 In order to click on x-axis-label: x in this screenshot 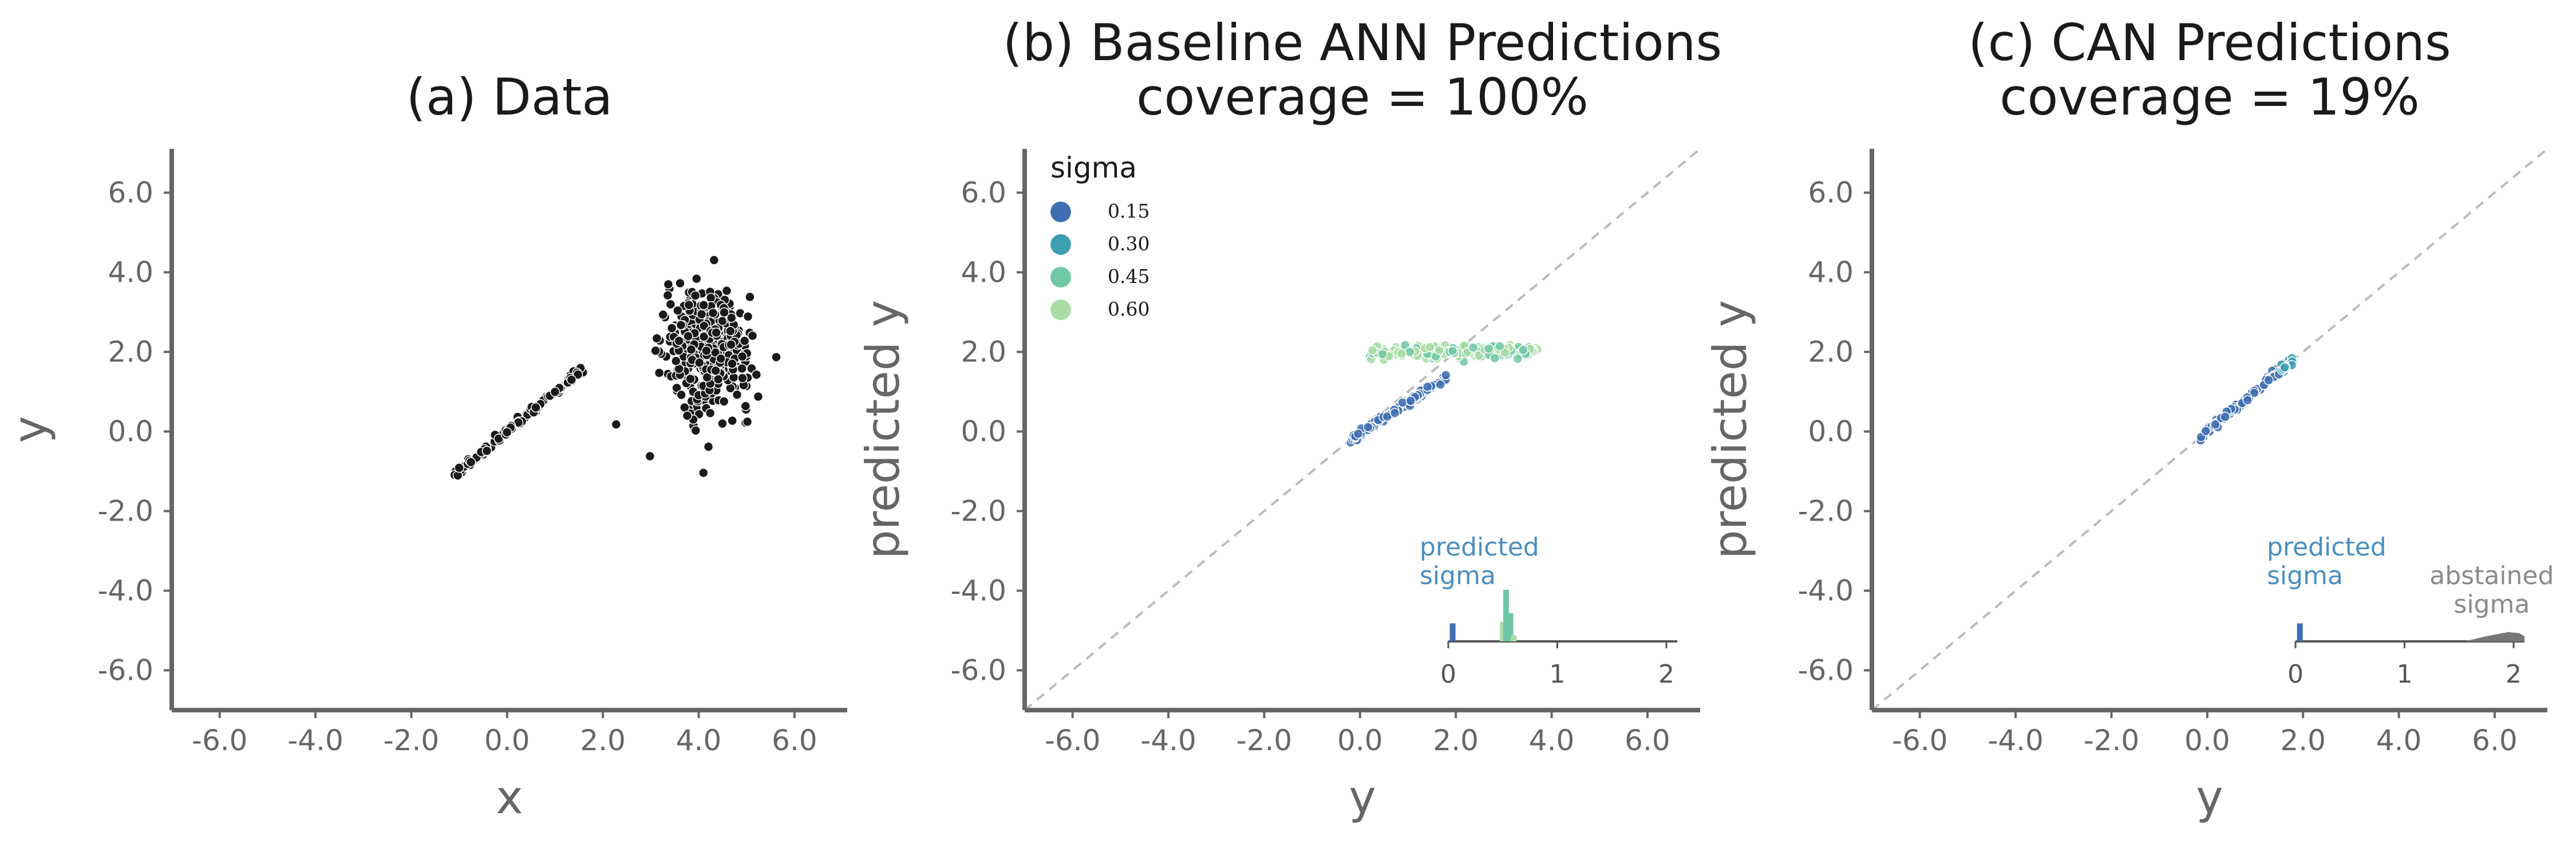, I will do `click(509, 798)`.